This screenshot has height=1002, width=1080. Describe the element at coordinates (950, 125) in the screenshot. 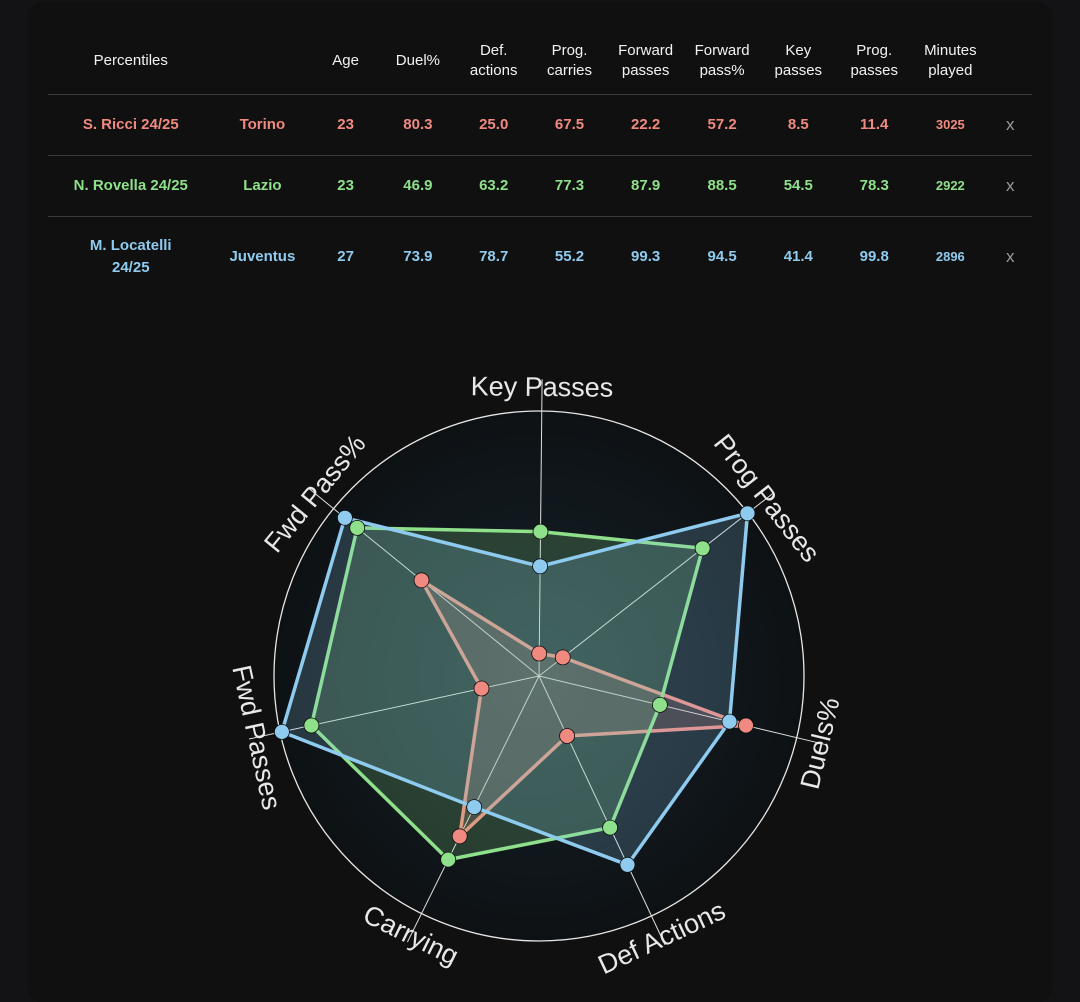

I see `minutes-cell: 3025` at that location.